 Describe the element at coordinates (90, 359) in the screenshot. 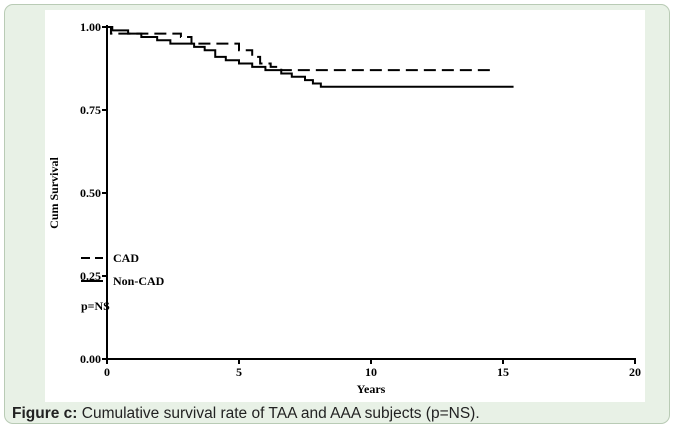

I see `y-tick-label: 0.00` at that location.